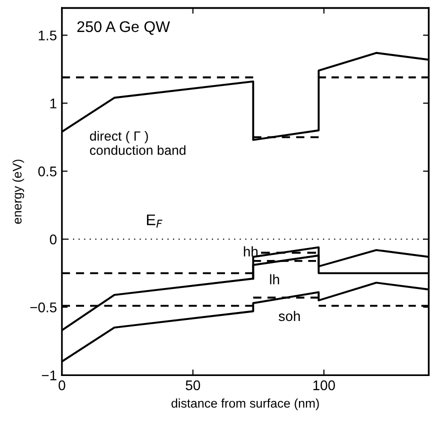  I want to click on annotation: lh, so click(275, 279).